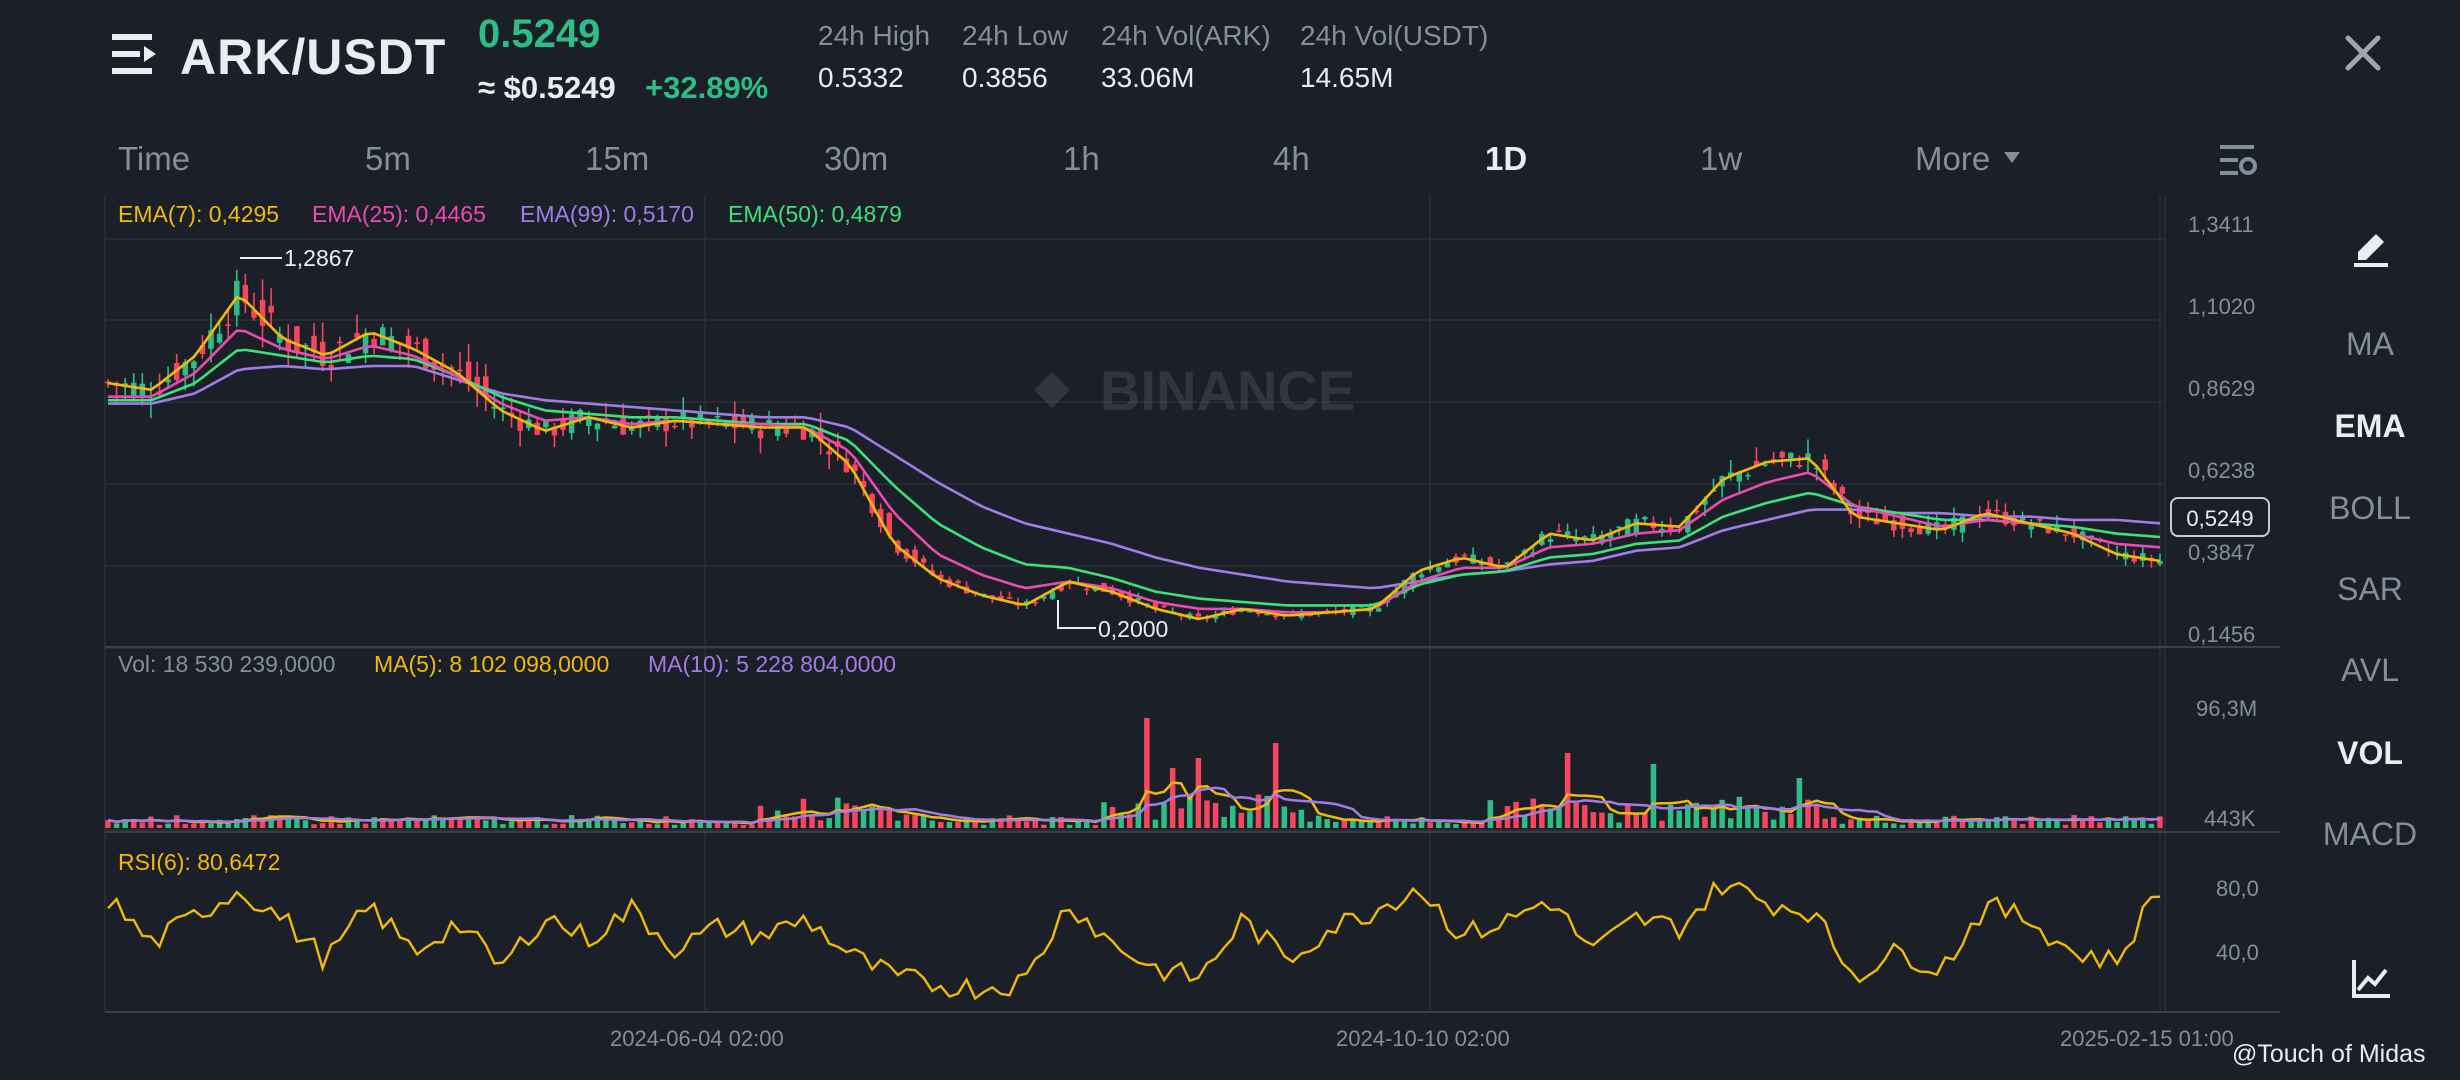 The width and height of the screenshot is (2460, 1080). What do you see at coordinates (707, 87) in the screenshot?
I see `price-change-percent: +32.89%` at bounding box center [707, 87].